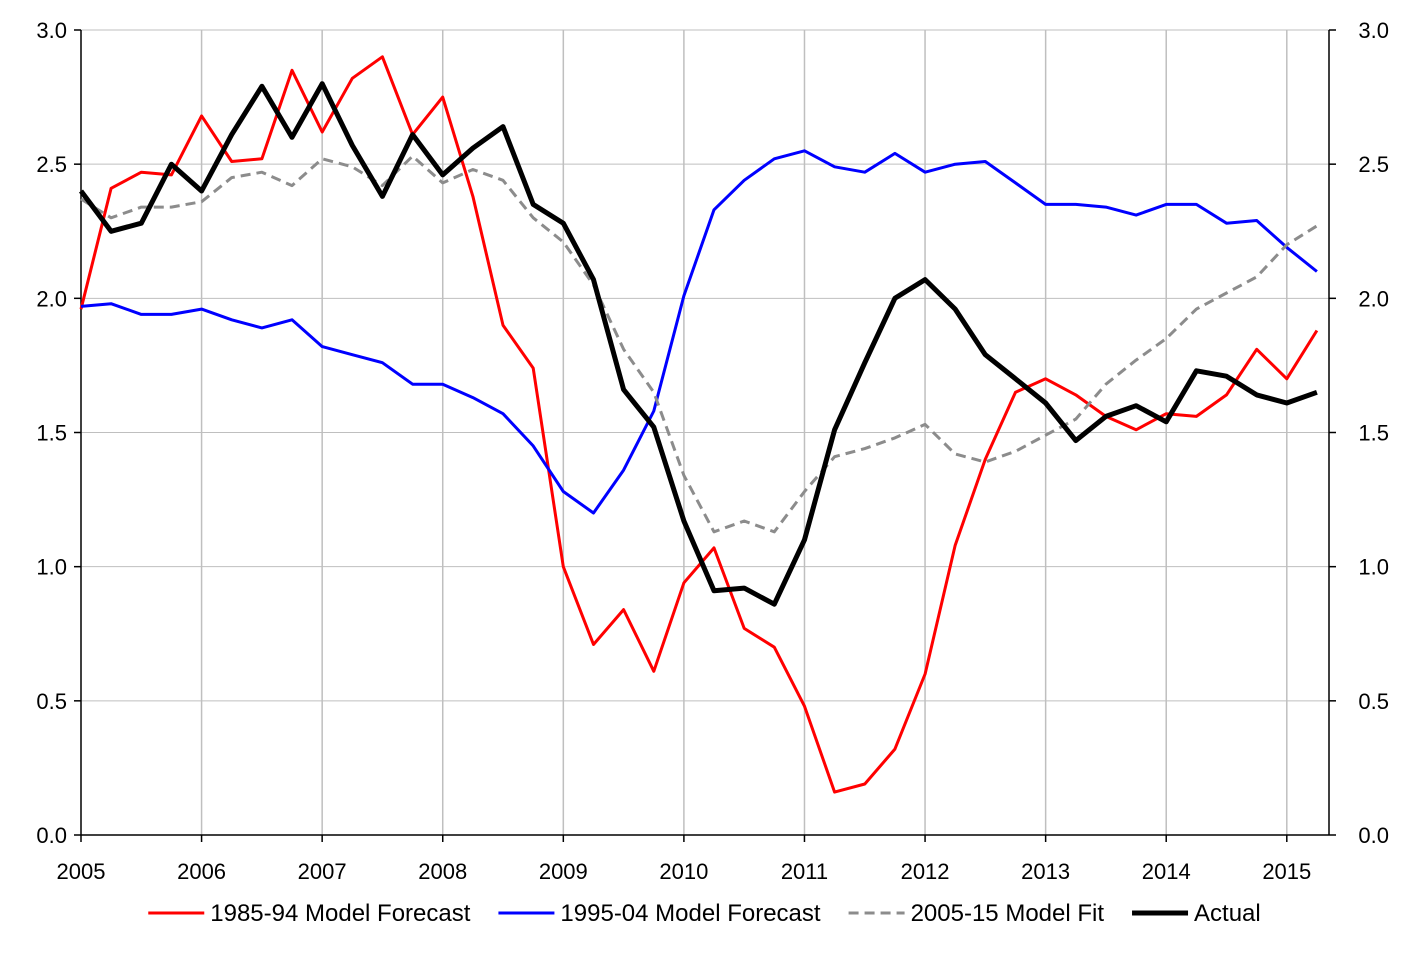 The image size is (1409, 959). I want to click on y-tick-label-left: 0.5, so click(51, 701).